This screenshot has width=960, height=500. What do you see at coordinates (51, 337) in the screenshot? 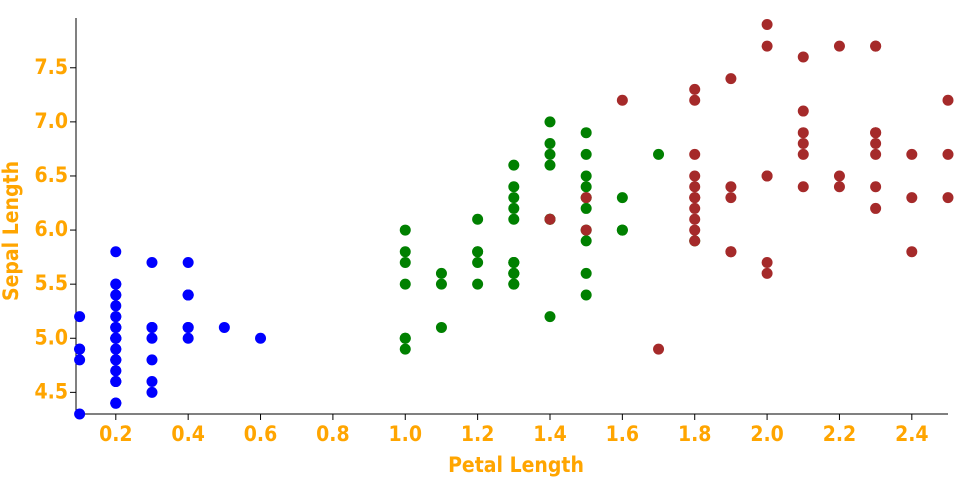
I see `y-tick-label: 5.0` at bounding box center [51, 337].